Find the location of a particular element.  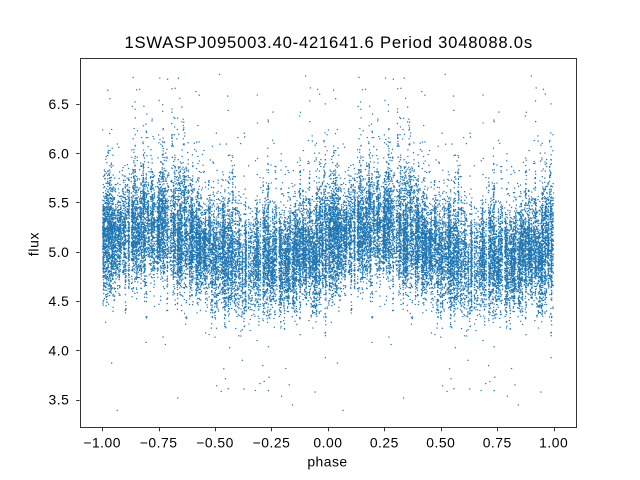

svg-text: 4.0 is located at coordinates (59, 350).